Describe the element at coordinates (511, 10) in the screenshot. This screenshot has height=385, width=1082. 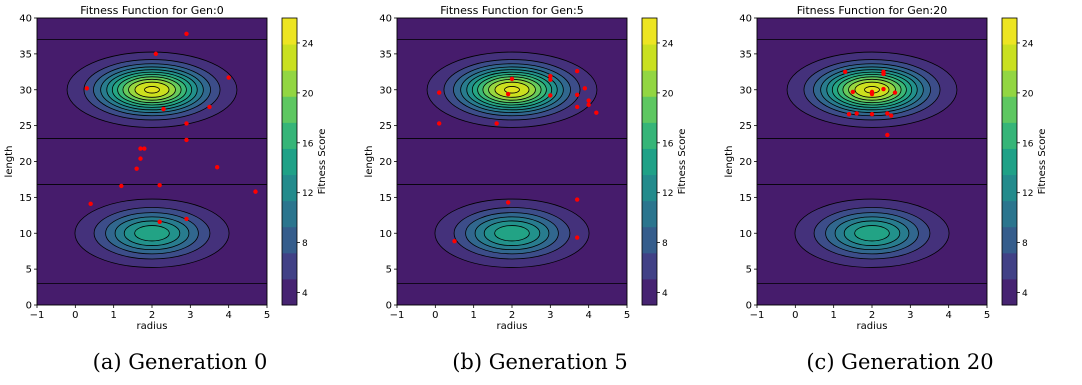
I see `chart-title: Fitness Function for Gen:5` at that location.